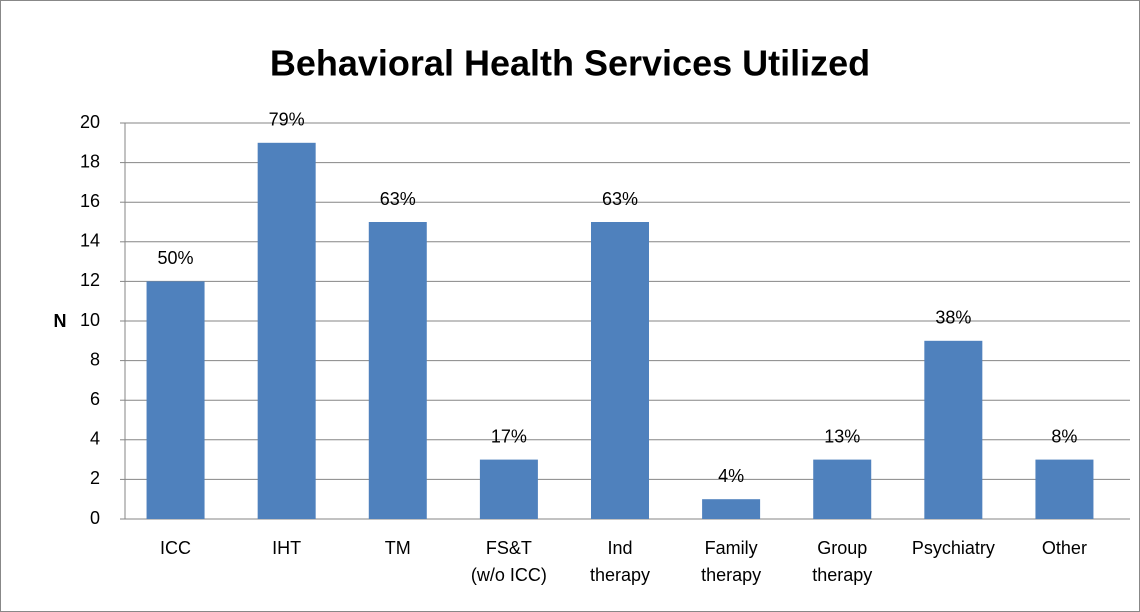 The image size is (1140, 612). I want to click on x-tick-label: Group, so click(842, 548).